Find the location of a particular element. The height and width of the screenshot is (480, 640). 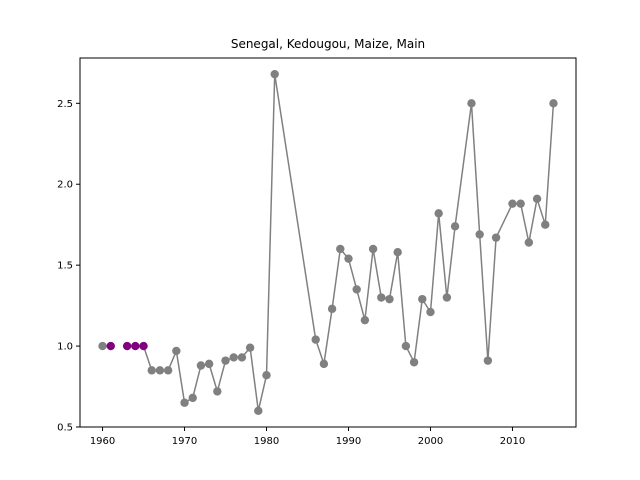

x-tick-label: 1990 is located at coordinates (348, 441).